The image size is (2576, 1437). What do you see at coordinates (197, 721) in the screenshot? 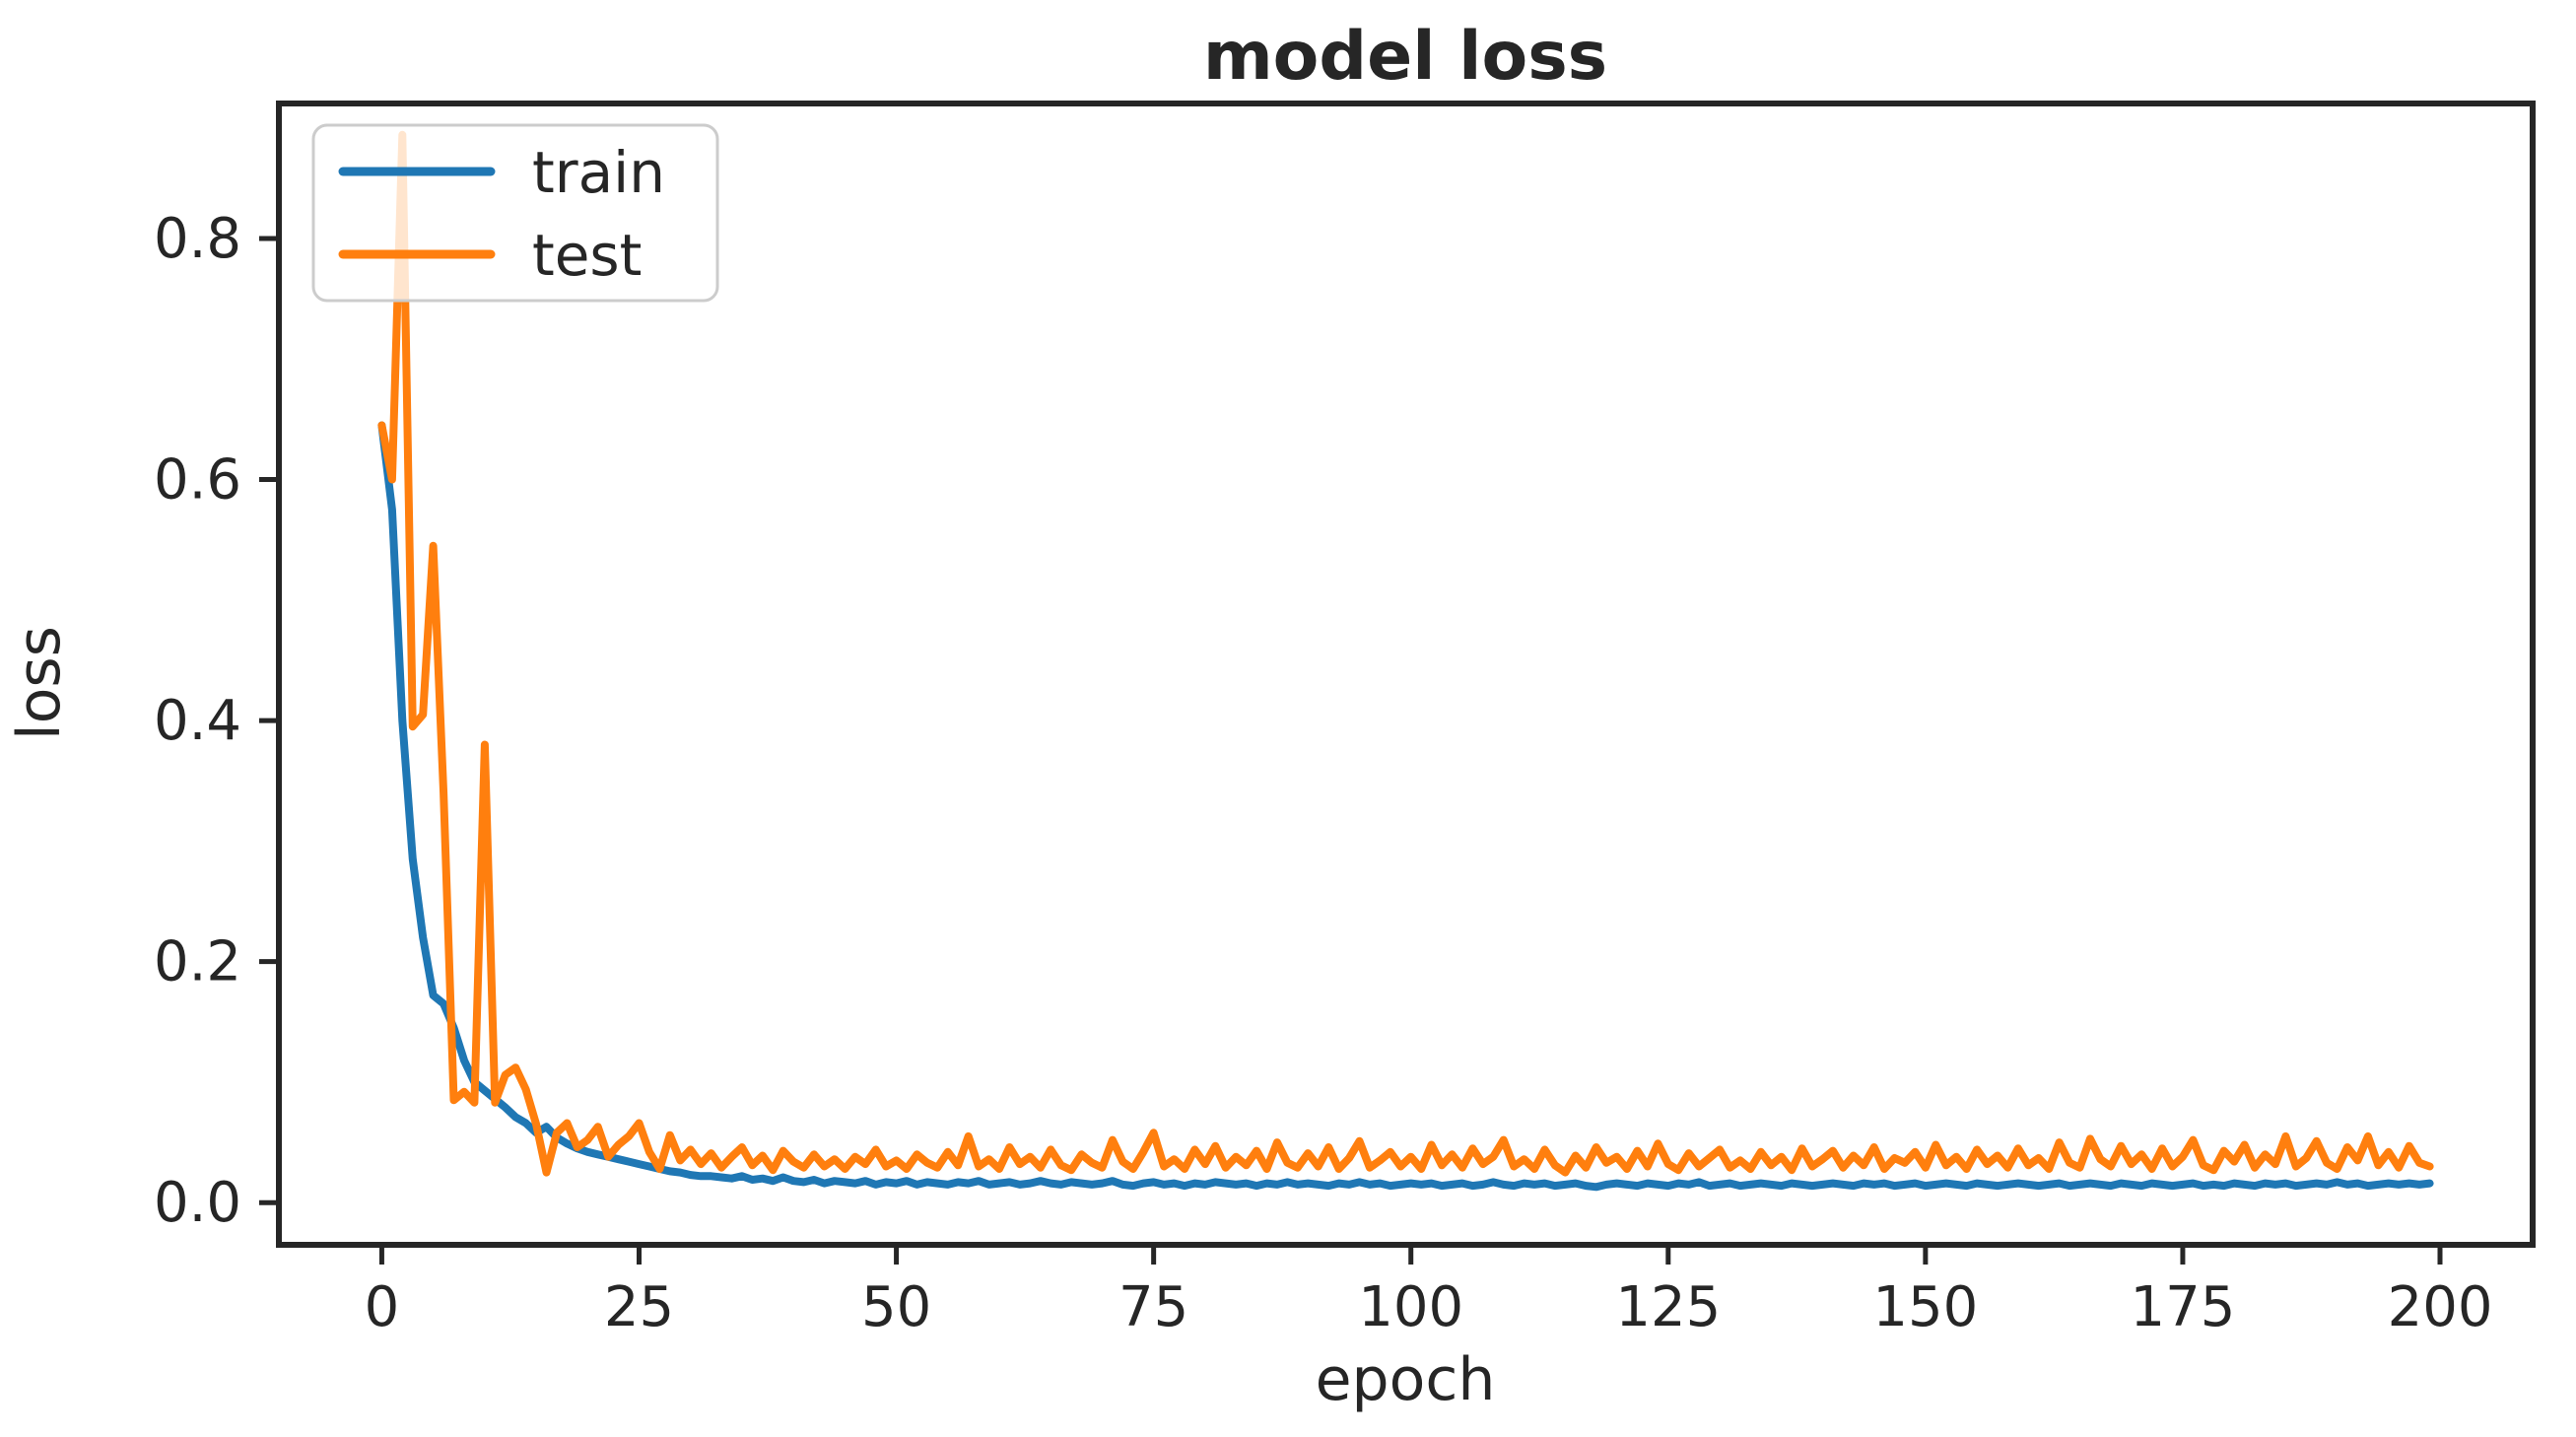
I see `y-tick-label: 0.4` at bounding box center [197, 721].